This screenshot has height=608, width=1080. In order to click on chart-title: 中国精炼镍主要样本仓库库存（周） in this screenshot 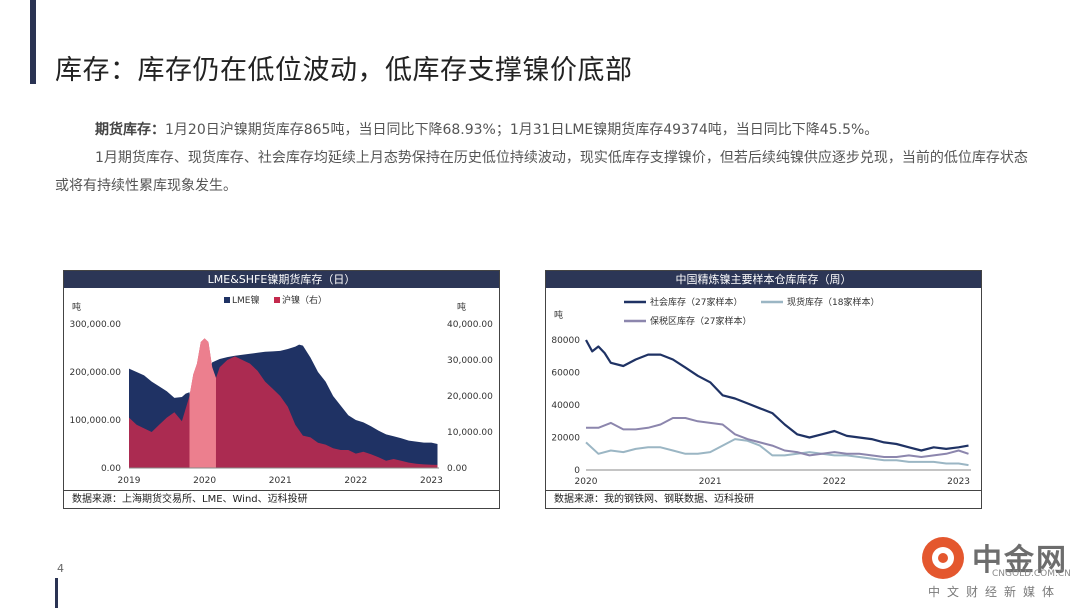, I will do `click(763, 279)`.